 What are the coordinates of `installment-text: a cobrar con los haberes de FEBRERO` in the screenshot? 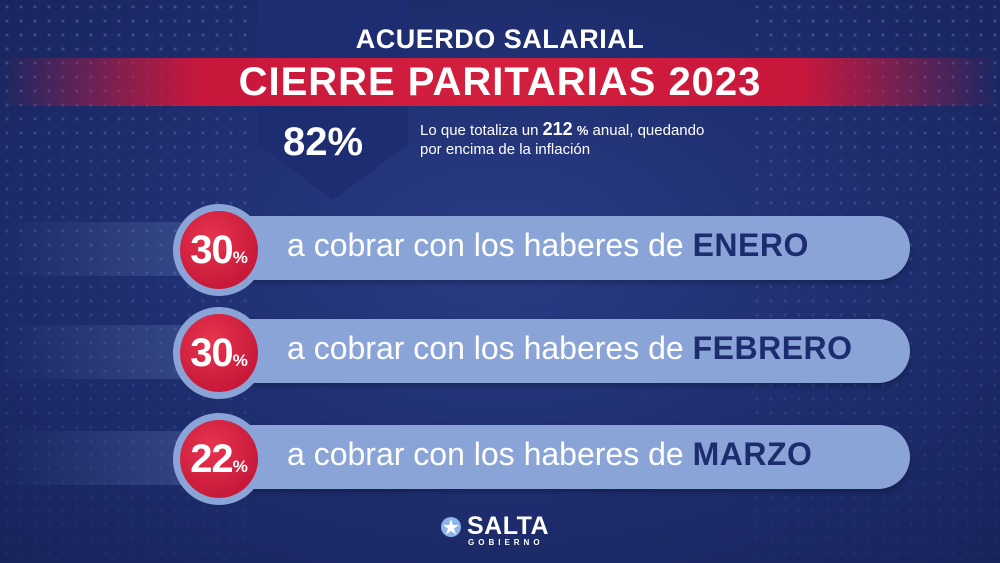 It's located at (570, 348).